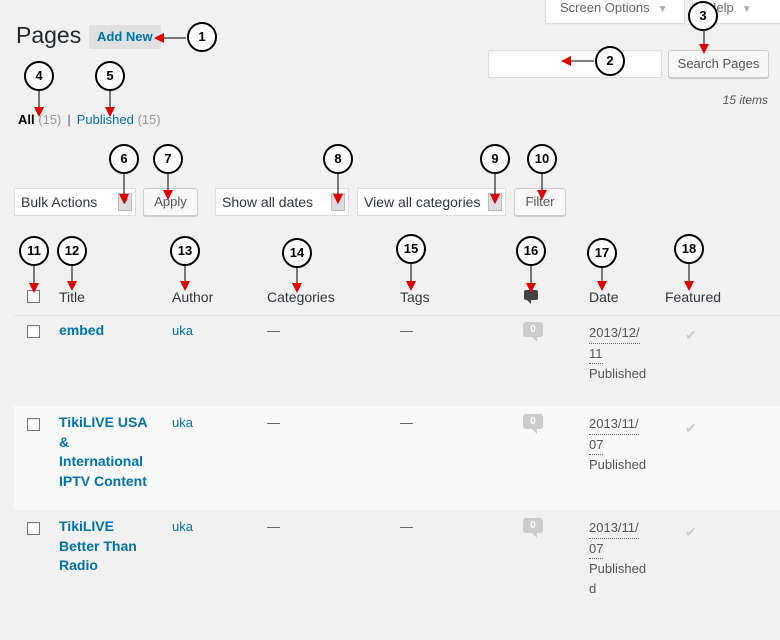  What do you see at coordinates (610, 61) in the screenshot?
I see `callout-2: 2` at bounding box center [610, 61].